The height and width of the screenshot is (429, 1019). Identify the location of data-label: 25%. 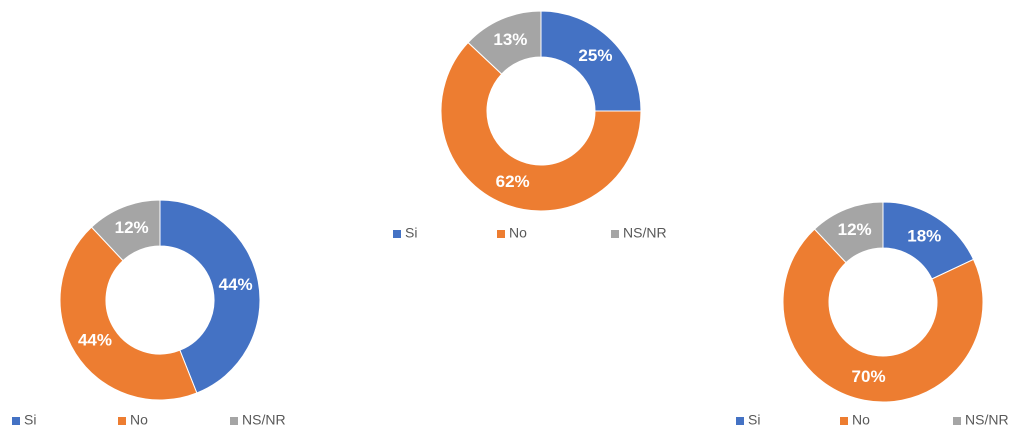
(595, 55).